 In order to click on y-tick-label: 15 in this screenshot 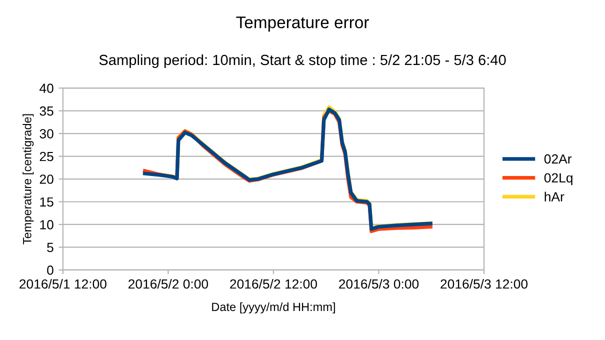, I will do `click(47, 202)`.